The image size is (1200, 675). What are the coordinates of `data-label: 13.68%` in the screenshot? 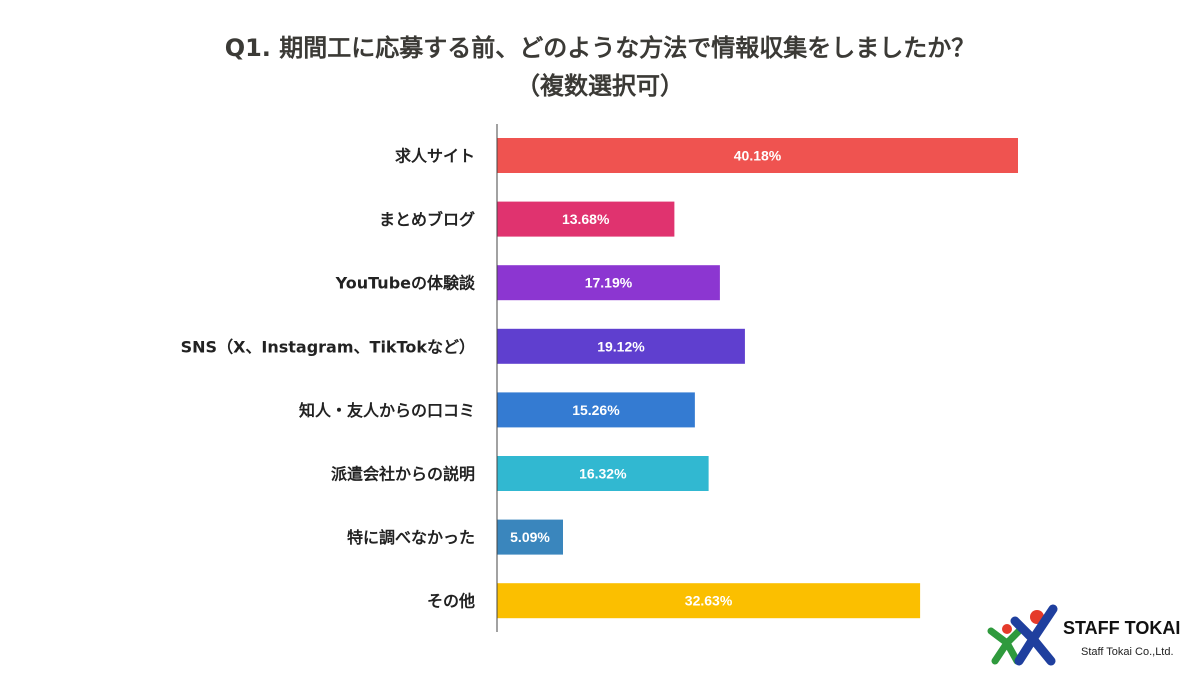 It's located at (586, 219).